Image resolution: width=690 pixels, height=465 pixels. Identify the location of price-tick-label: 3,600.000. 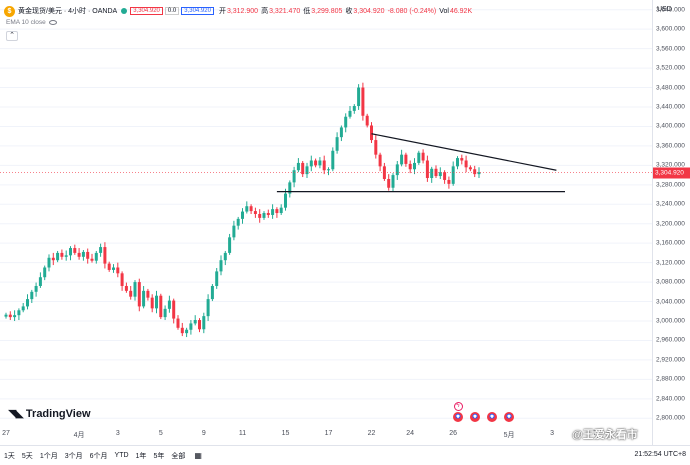
(670, 29).